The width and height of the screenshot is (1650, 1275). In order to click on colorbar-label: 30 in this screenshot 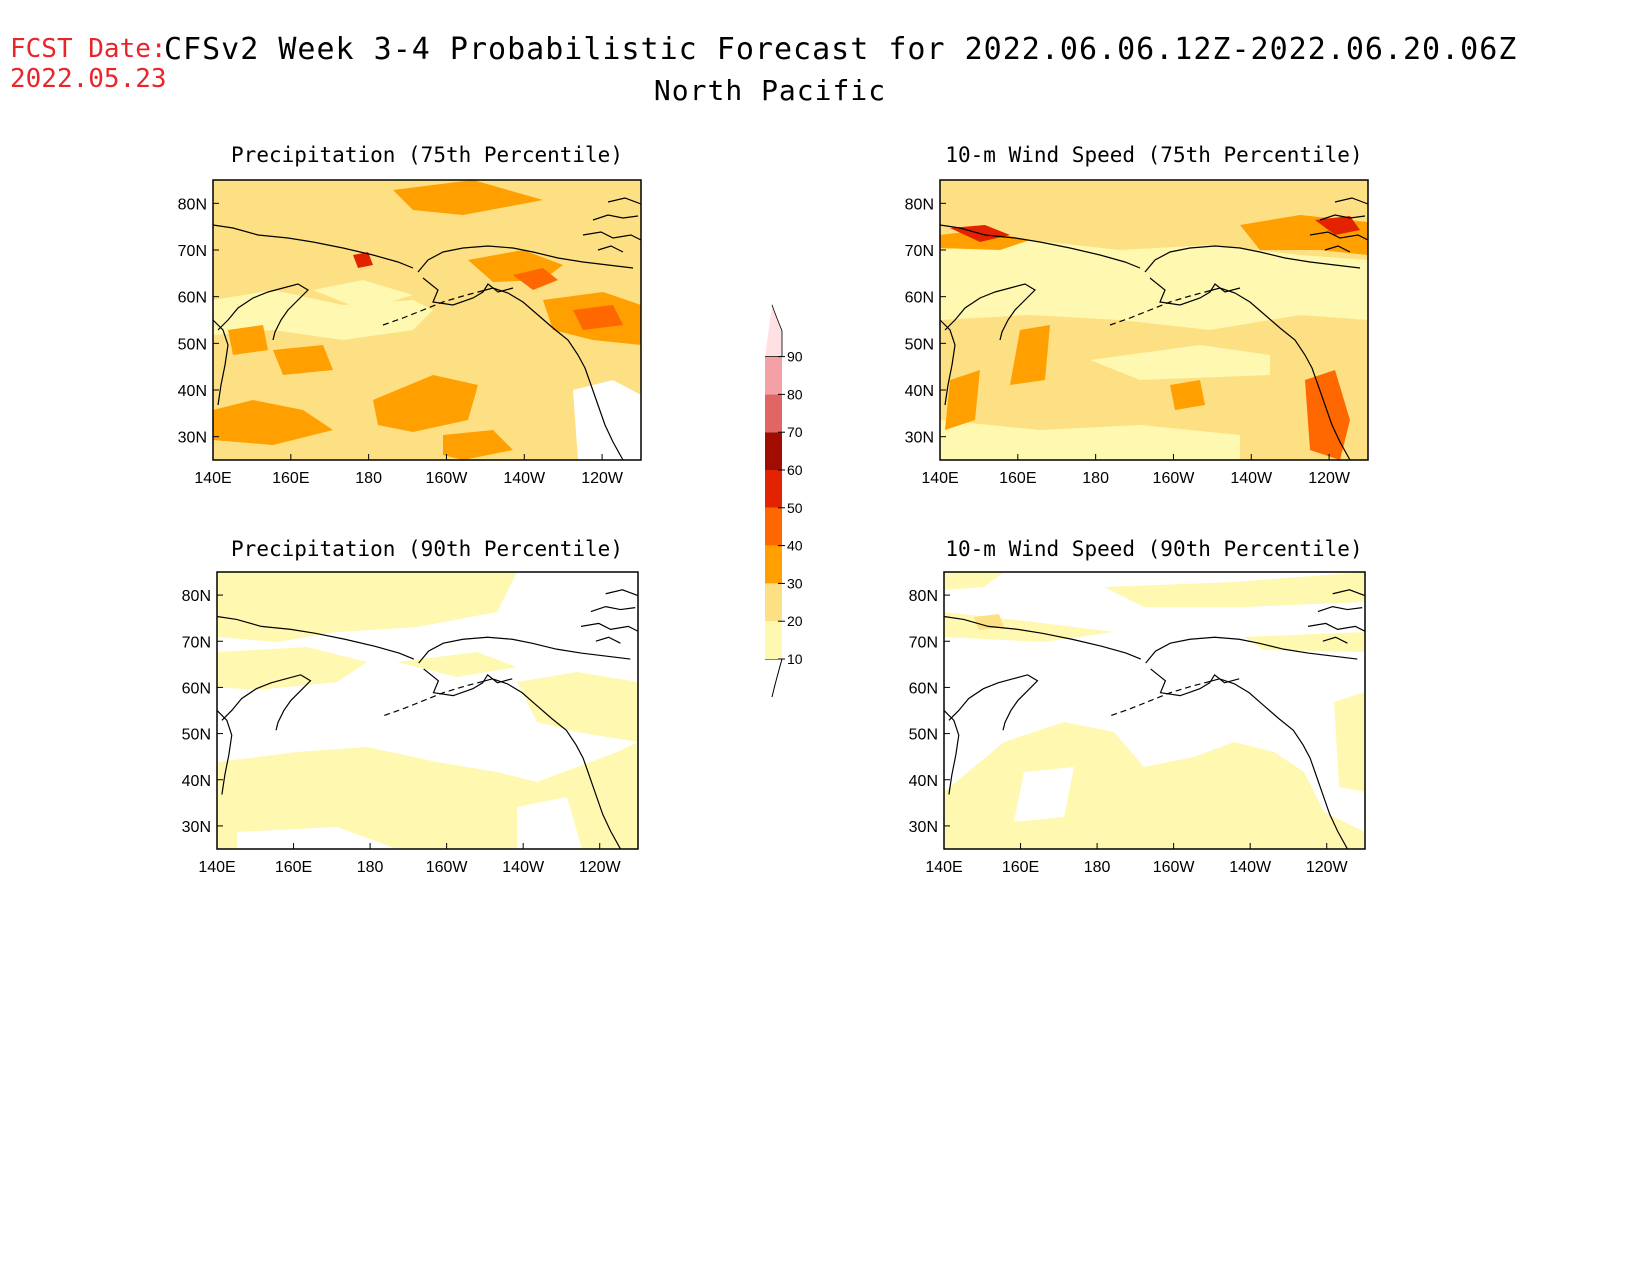, I will do `click(795, 583)`.